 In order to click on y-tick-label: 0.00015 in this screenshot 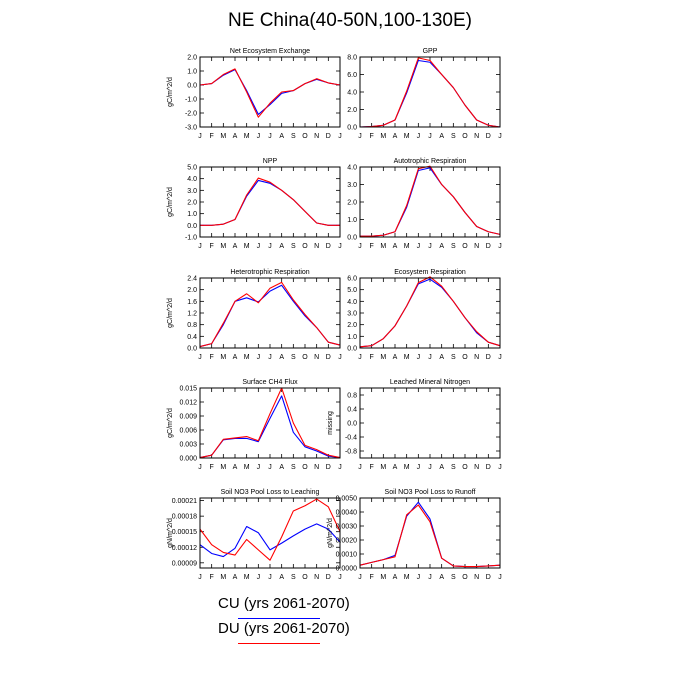, I will do `click(184, 532)`.